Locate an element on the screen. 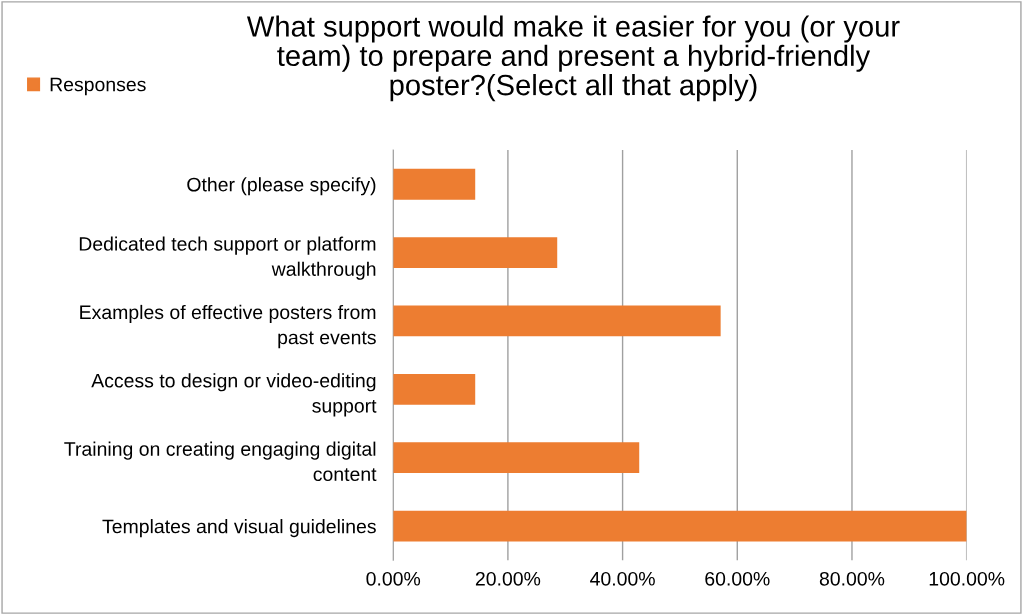  y-tick-label: Access to design or video-editing support is located at coordinates (234, 395).